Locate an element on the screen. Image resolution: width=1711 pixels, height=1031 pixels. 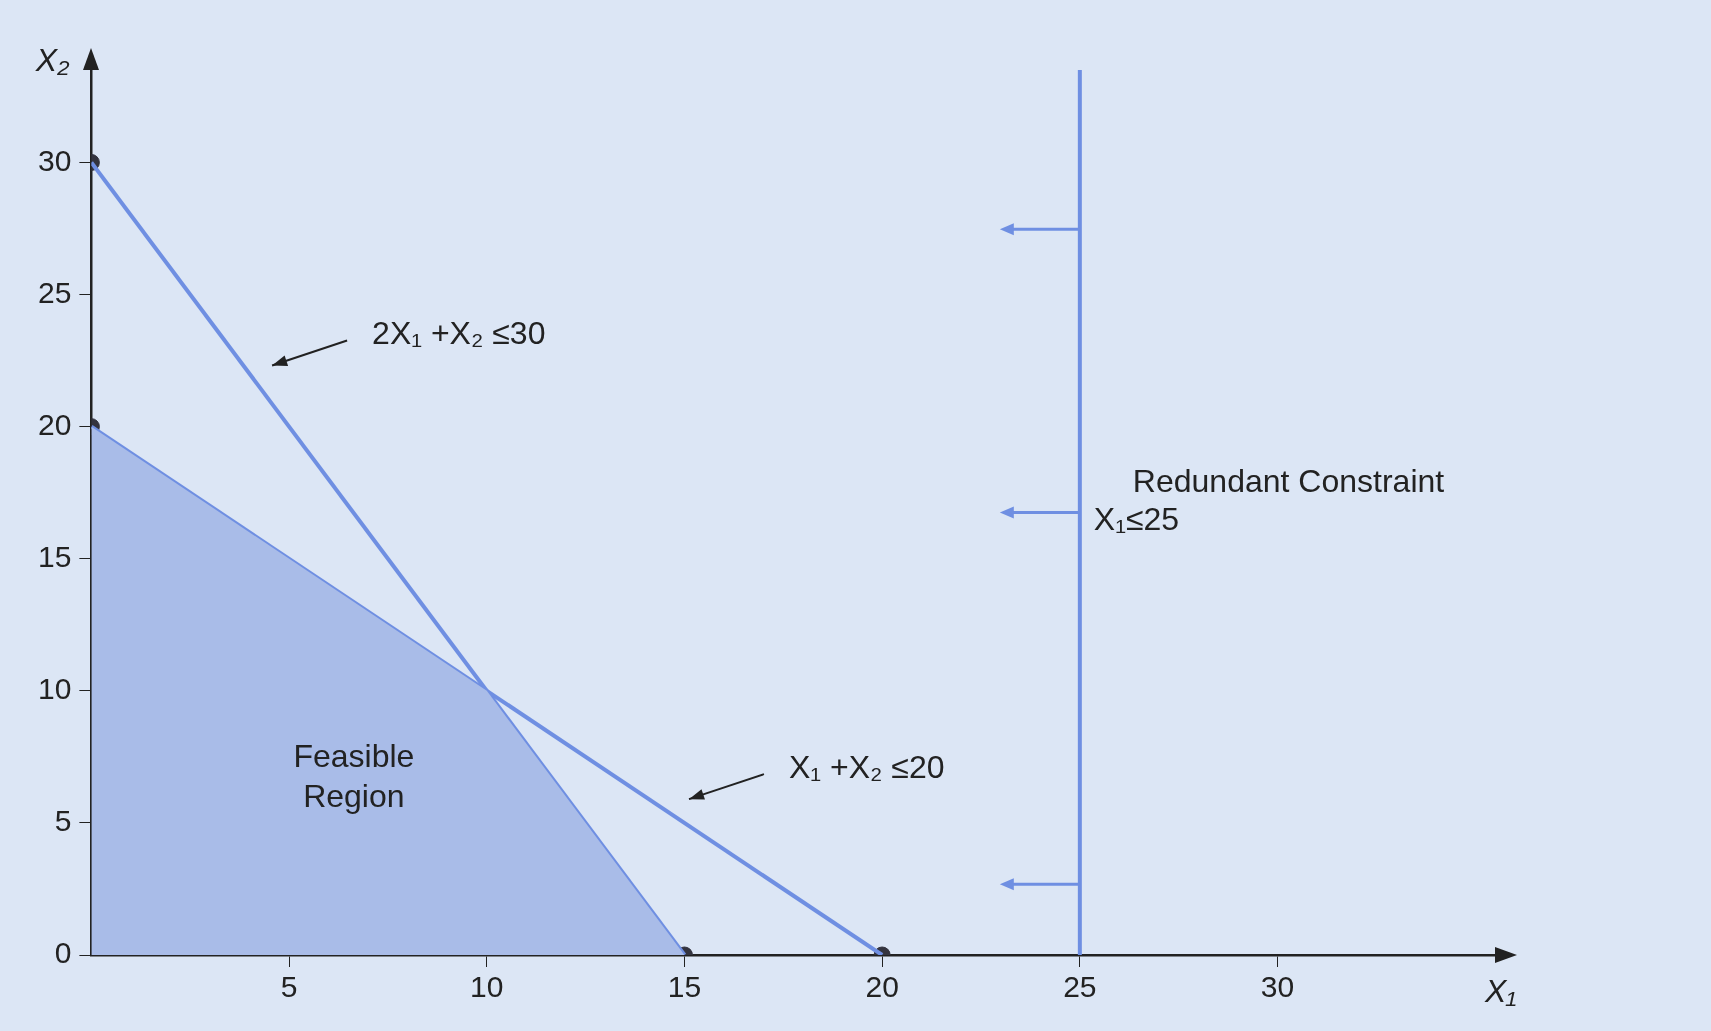
x-axis-title: X₁ is located at coordinates (1500, 990).